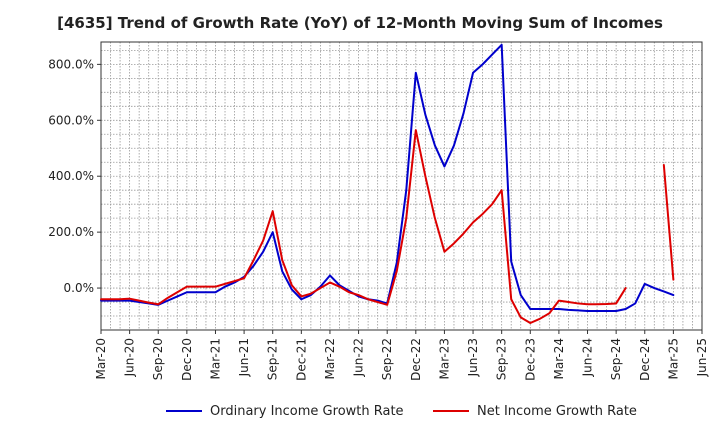 This screenshot has width=720, height=440. Describe the element at coordinates (359, 357) in the screenshot. I see `x-tick-label: Jun-22` at that location.